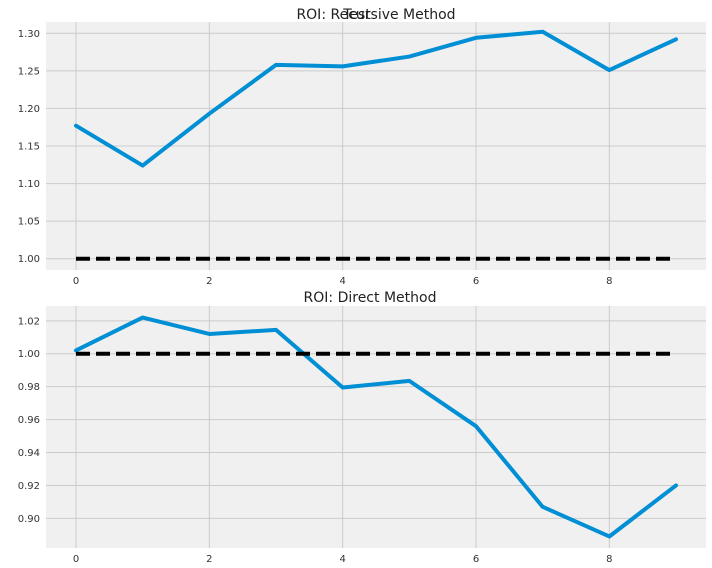 The width and height of the screenshot is (712, 568). I want to click on y-ticks-direct: 0.90 0.92 0.94 0.96 0.98 1.00 1.02, so click(29, 420).